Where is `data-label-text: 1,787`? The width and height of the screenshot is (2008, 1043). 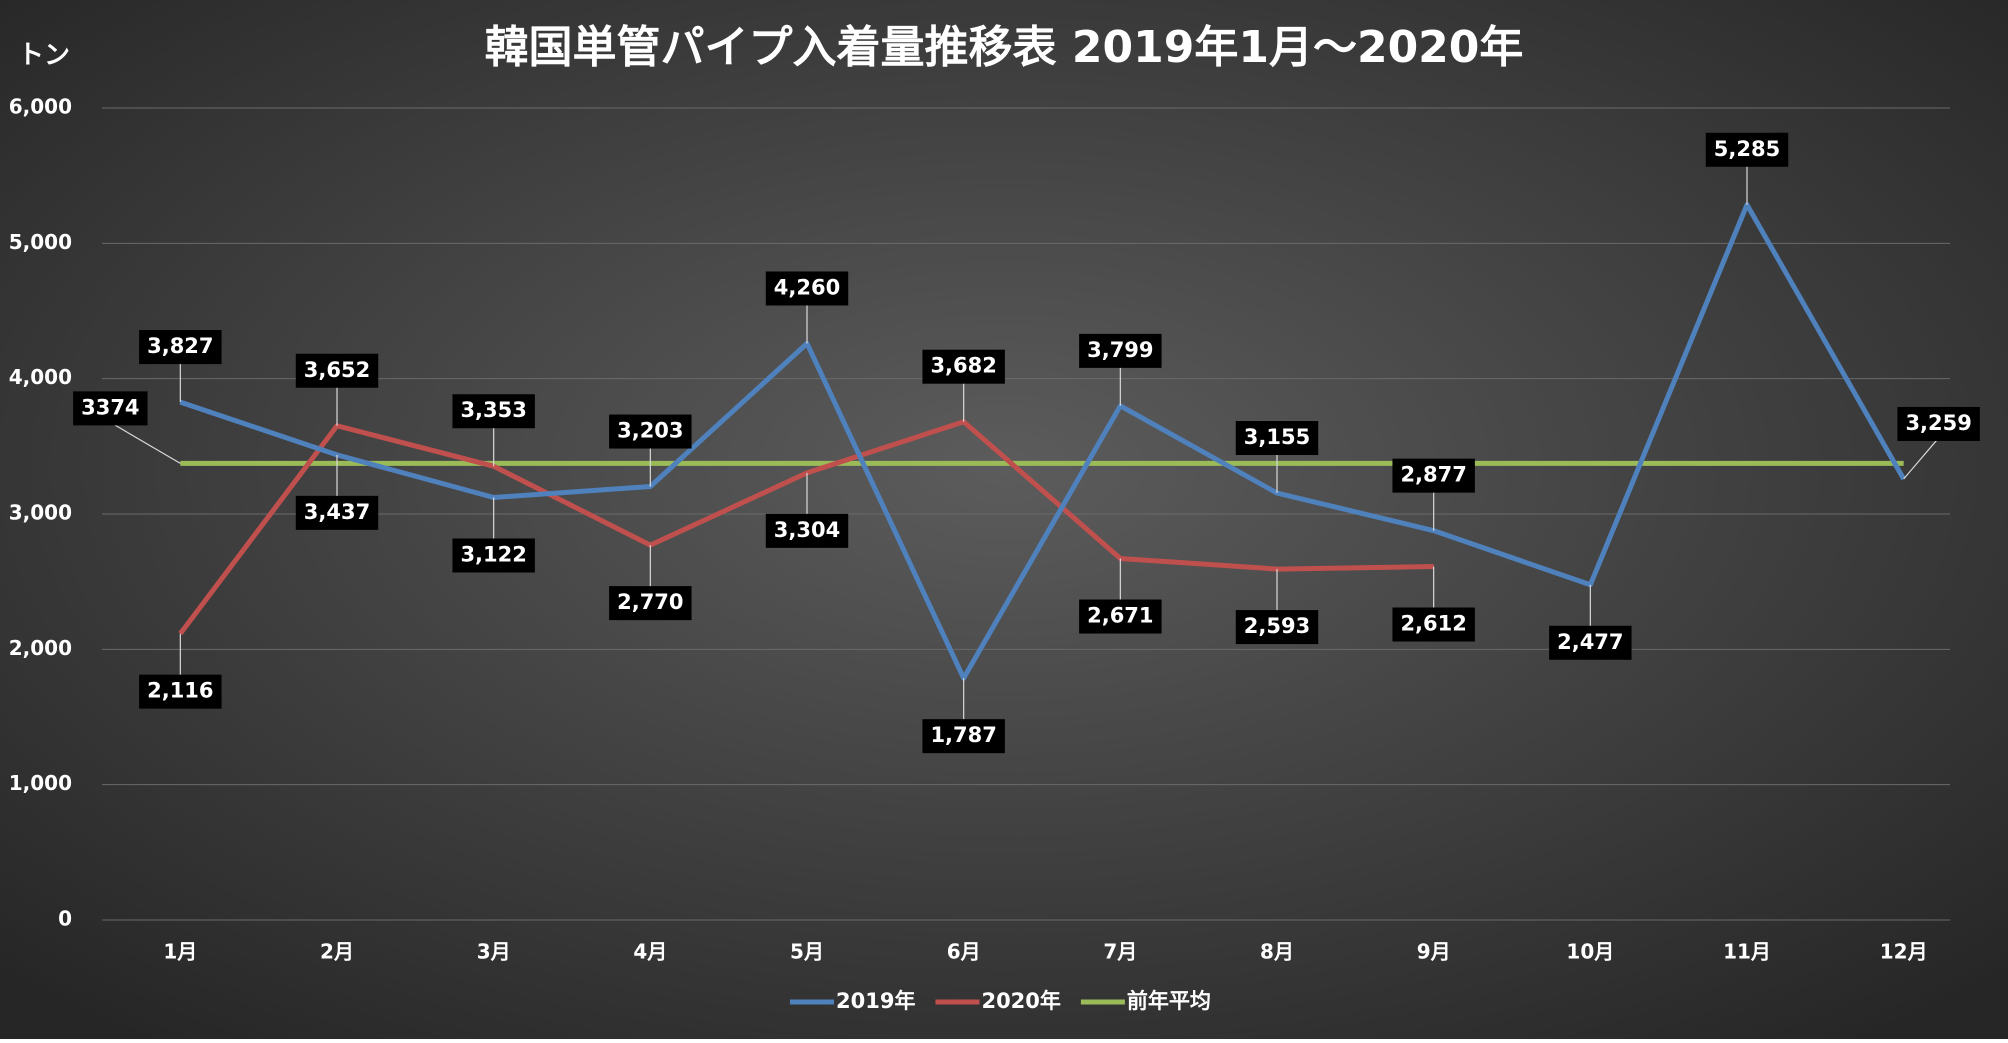
data-label-text: 1,787 is located at coordinates (963, 735).